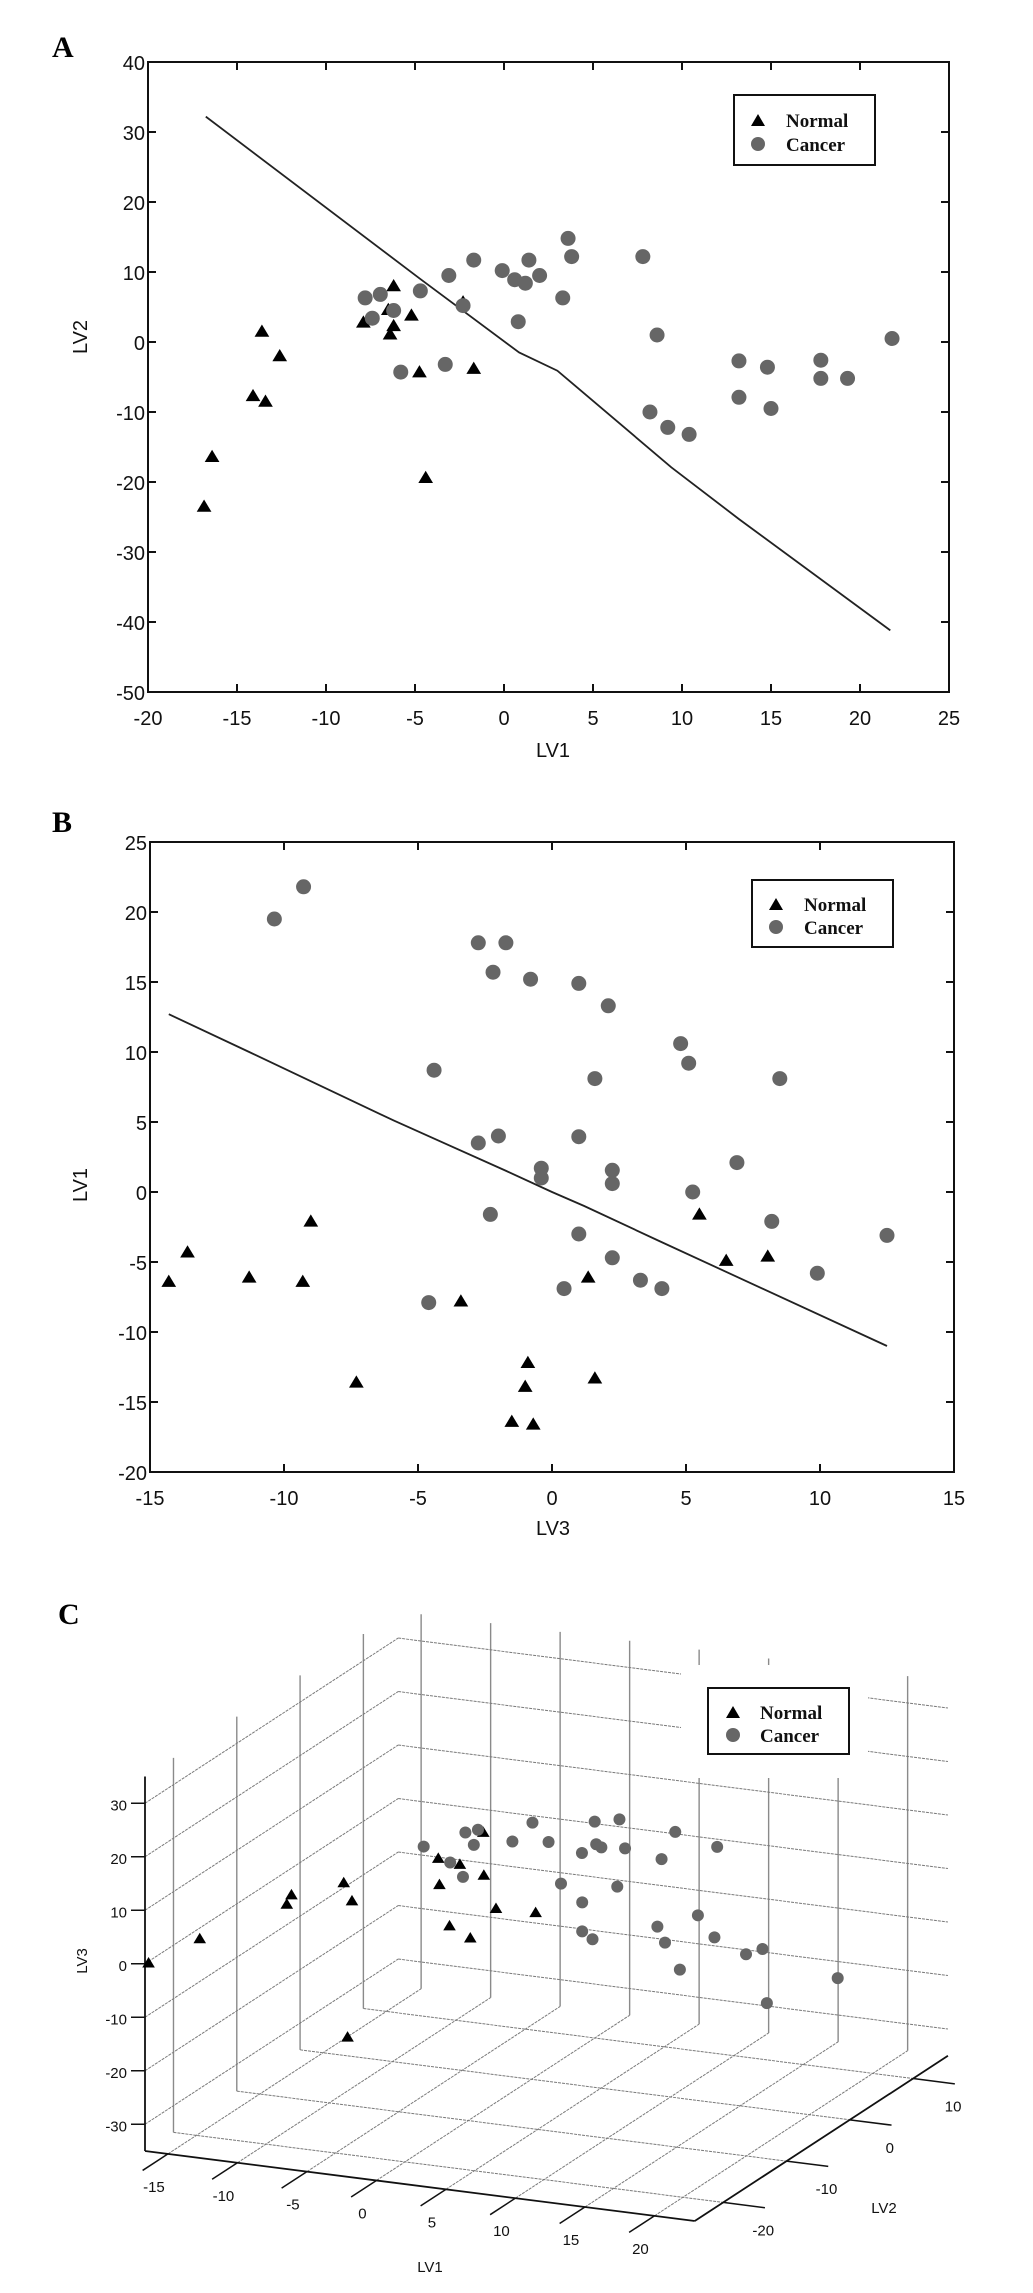 This screenshot has width=1033, height=2293. Describe the element at coordinates (860, 719) in the screenshot. I see `x-tick-label: 20` at that location.